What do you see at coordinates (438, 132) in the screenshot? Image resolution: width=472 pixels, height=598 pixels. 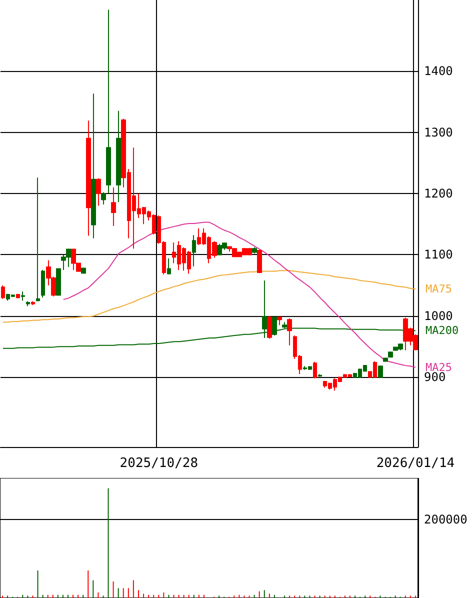 I see `y-tick-label: 1300` at bounding box center [438, 132].